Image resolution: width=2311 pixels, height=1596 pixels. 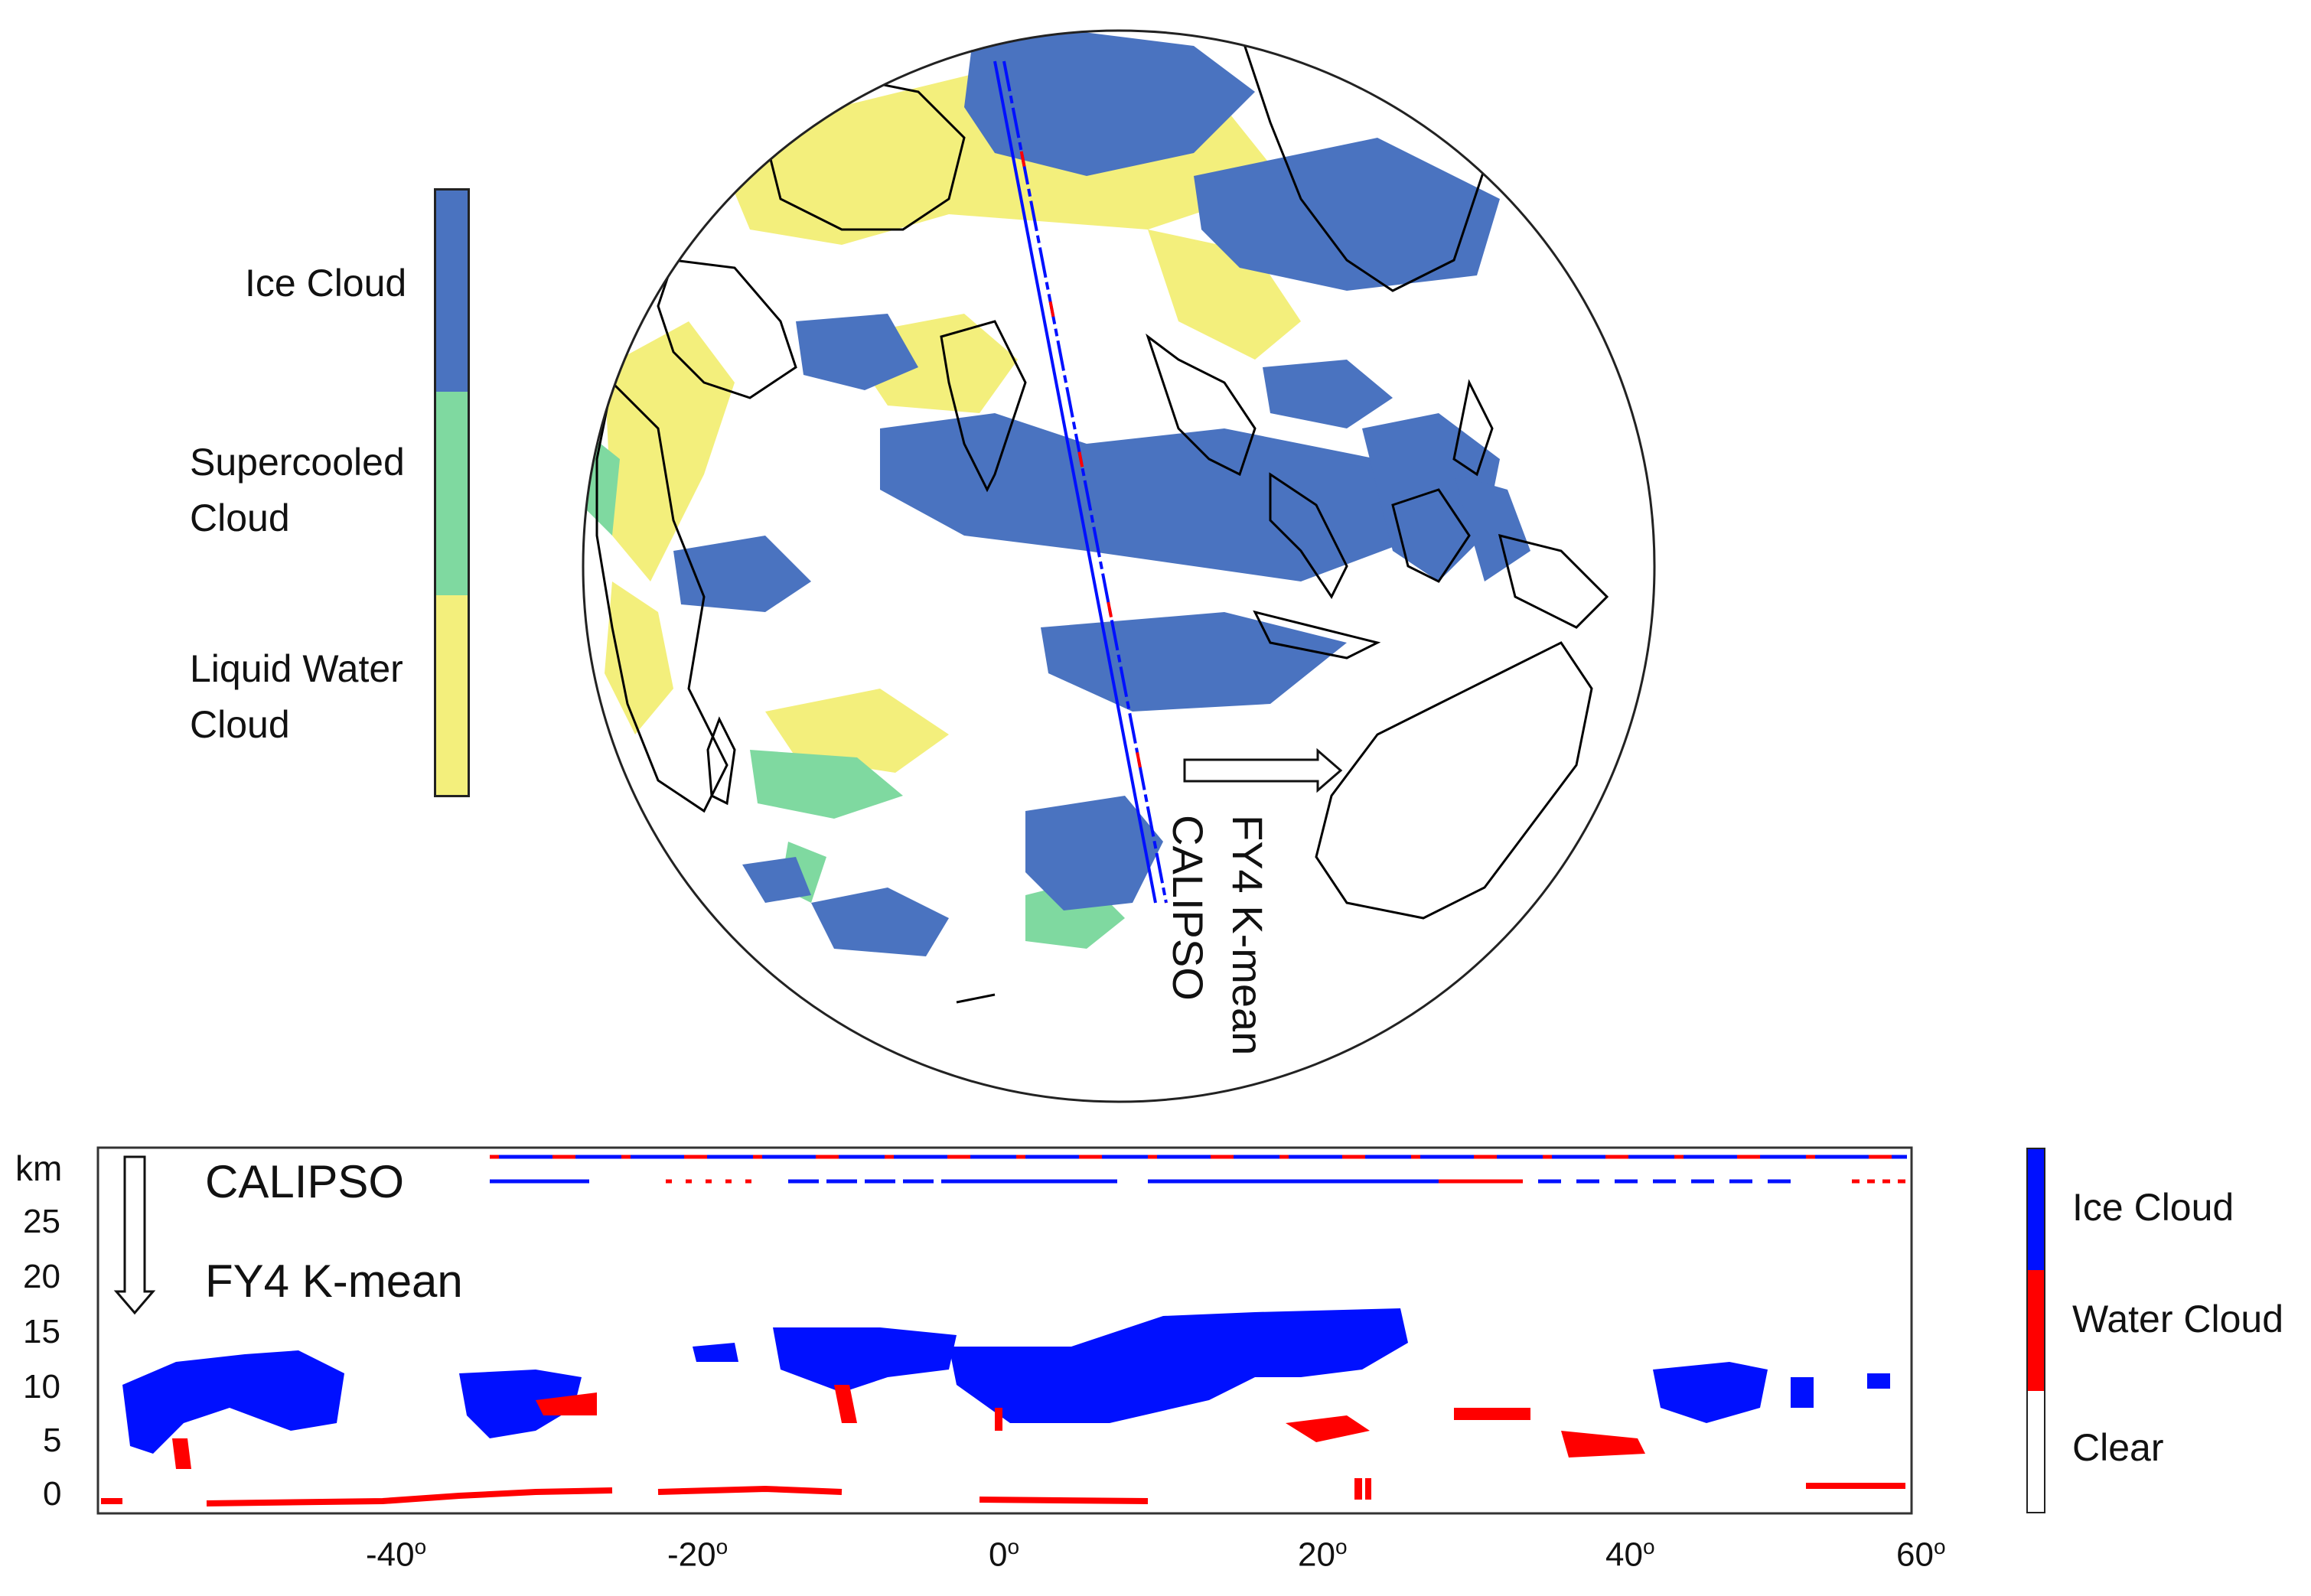 I want to click on profile-x-tick: 20o, so click(x=1323, y=1554).